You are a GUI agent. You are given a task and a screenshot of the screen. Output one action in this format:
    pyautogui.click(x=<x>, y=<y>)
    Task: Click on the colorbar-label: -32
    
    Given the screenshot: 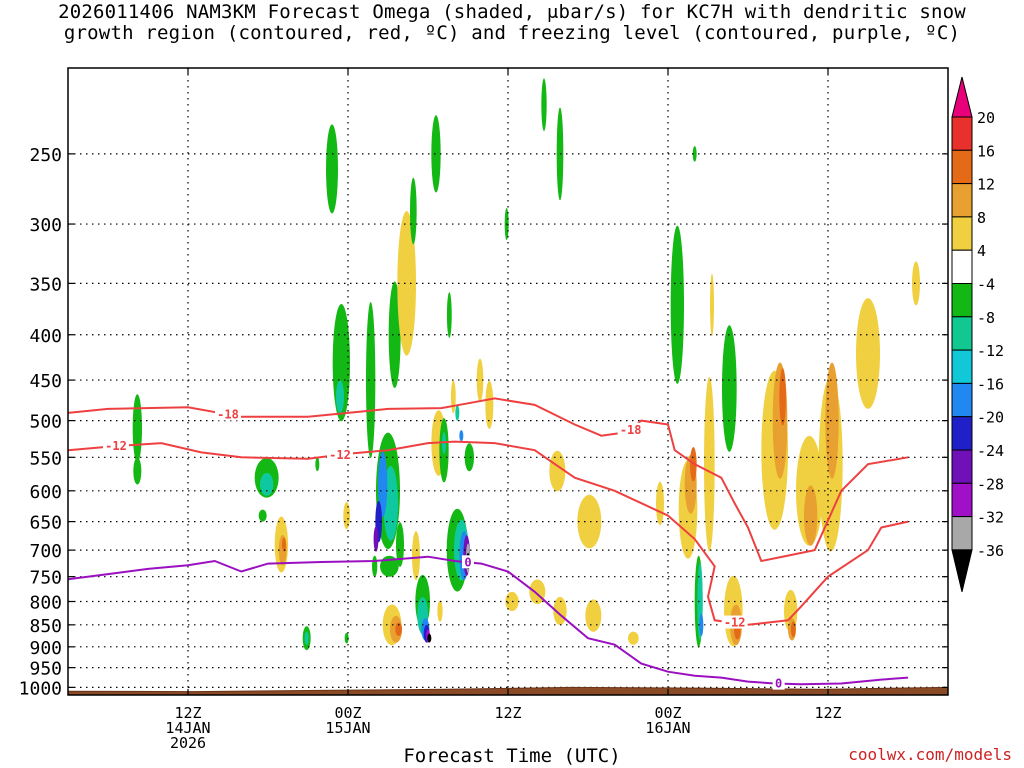 What is the action you would take?
    pyautogui.click(x=990, y=518)
    